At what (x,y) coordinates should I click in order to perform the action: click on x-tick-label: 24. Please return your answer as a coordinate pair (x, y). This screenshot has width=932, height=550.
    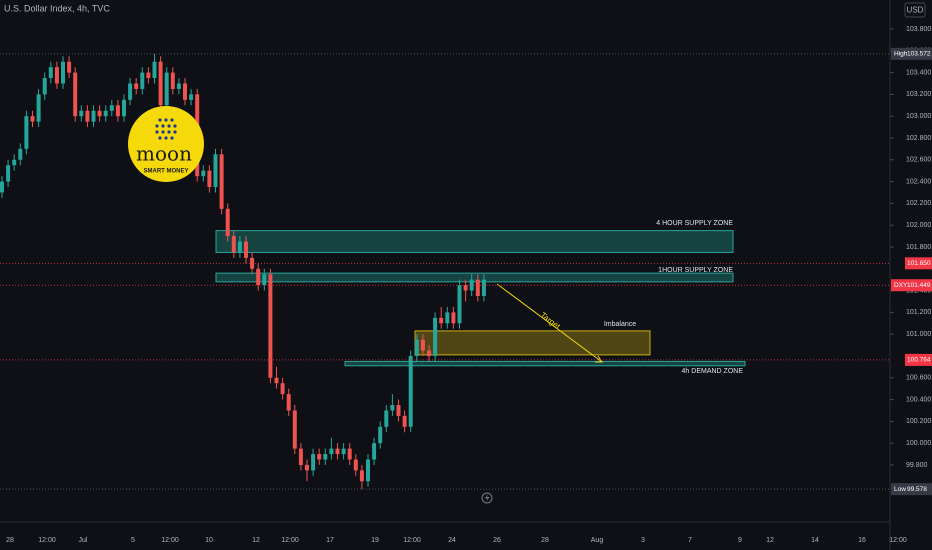
    Looking at the image, I should click on (452, 540).